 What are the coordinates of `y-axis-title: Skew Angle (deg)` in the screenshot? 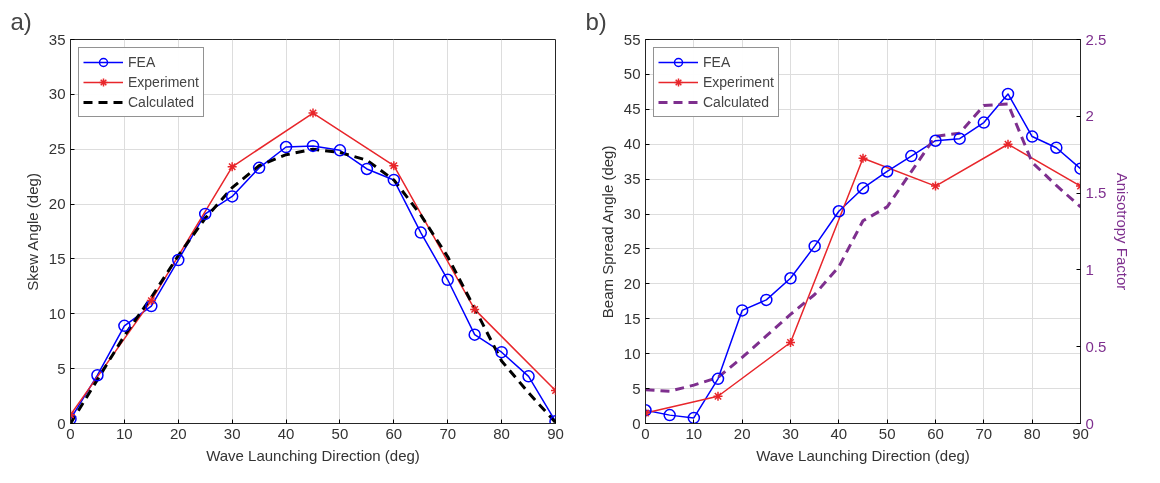 It's located at (32, 232).